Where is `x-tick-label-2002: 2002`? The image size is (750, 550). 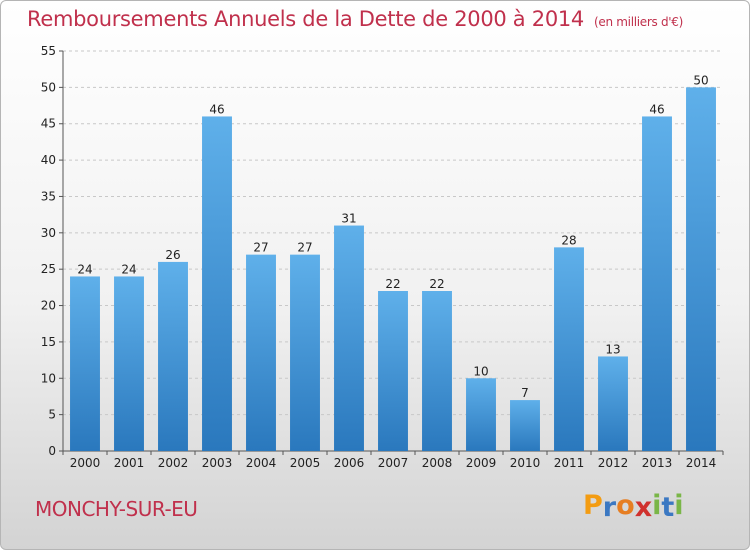
x-tick-label-2002: 2002 is located at coordinates (173, 463).